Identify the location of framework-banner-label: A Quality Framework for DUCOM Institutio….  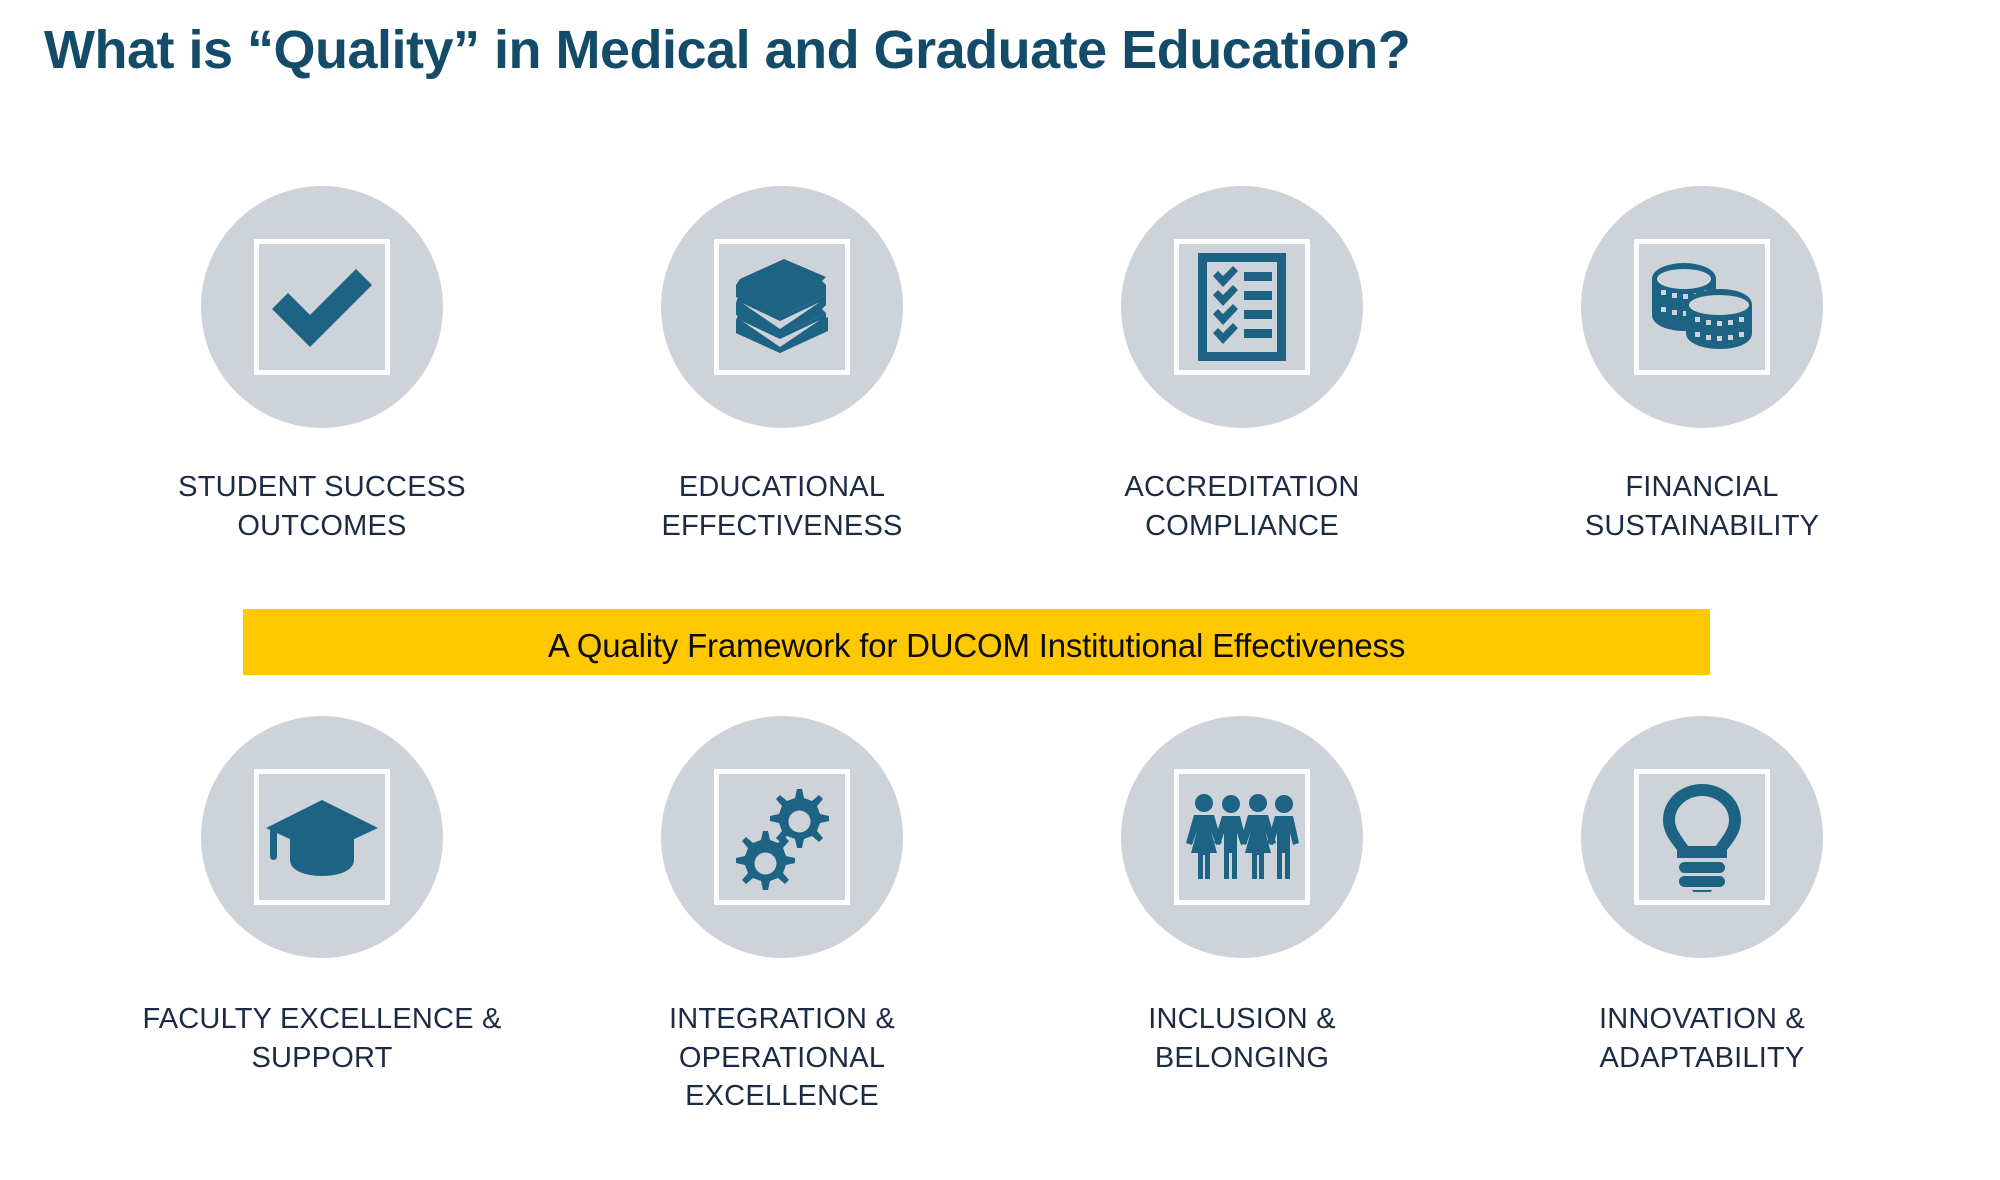
(976, 645).